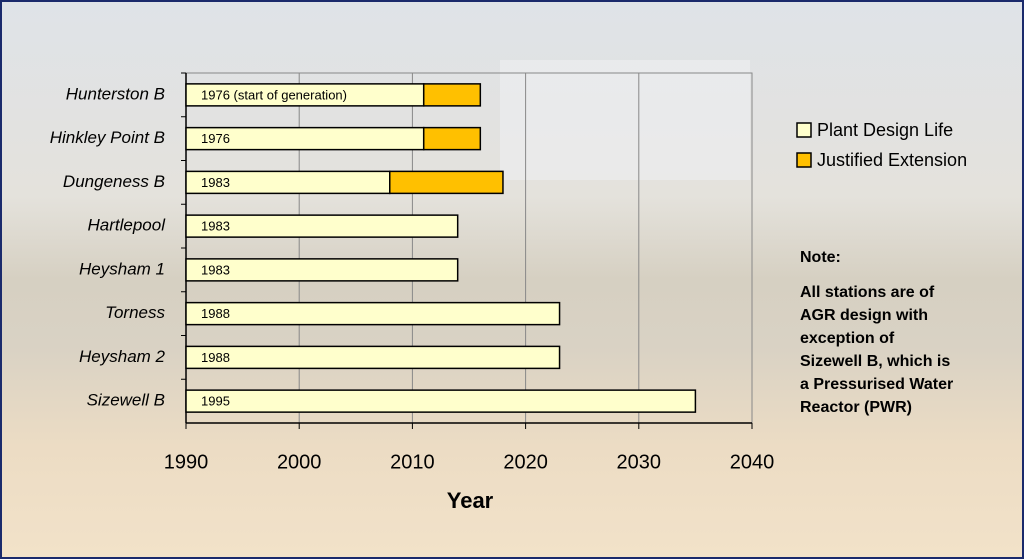 This screenshot has height=559, width=1024. What do you see at coordinates (752, 462) in the screenshot?
I see `x-tick-label: 2040` at bounding box center [752, 462].